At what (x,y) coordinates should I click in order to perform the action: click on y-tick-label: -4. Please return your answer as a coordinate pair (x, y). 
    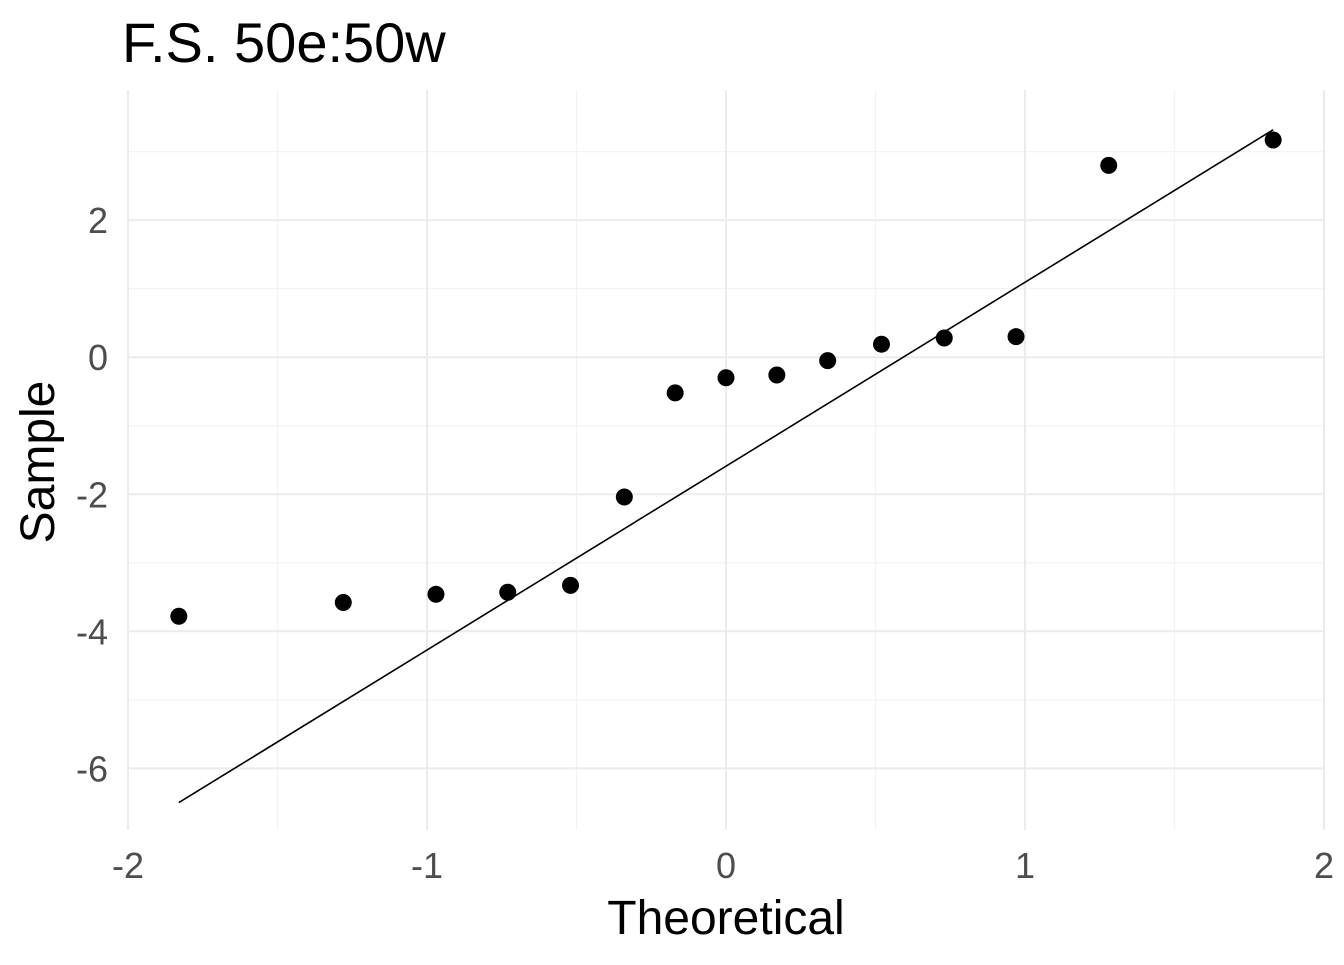
    Looking at the image, I should click on (92, 631).